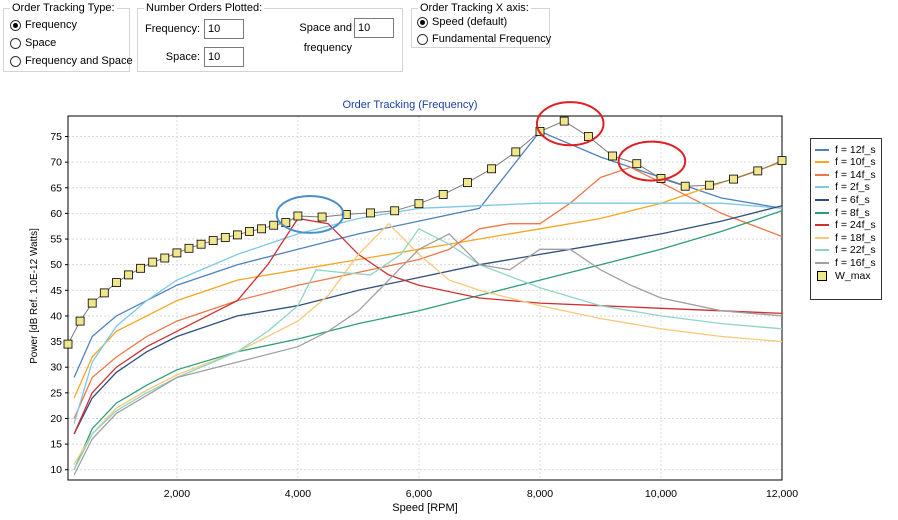 This screenshot has width=898, height=520. Describe the element at coordinates (56, 240) in the screenshot. I see `y-tick-label: 55` at that location.